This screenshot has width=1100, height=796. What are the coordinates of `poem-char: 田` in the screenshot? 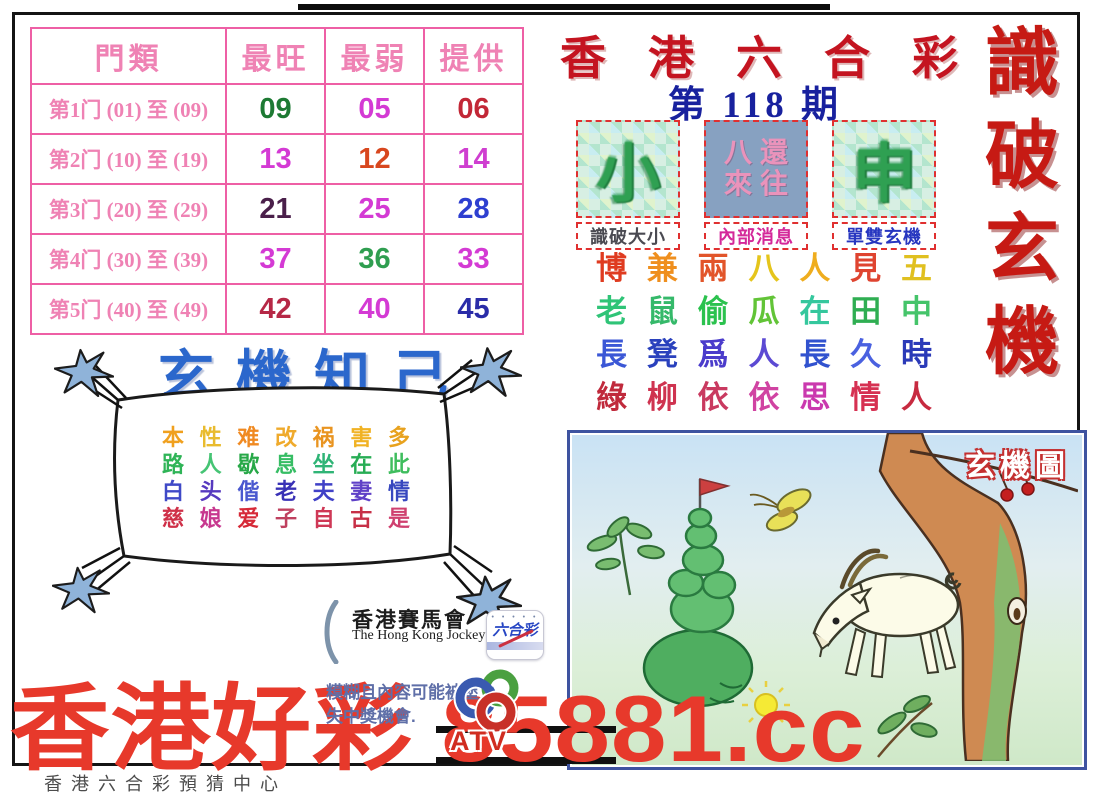 It's located at (866, 311).